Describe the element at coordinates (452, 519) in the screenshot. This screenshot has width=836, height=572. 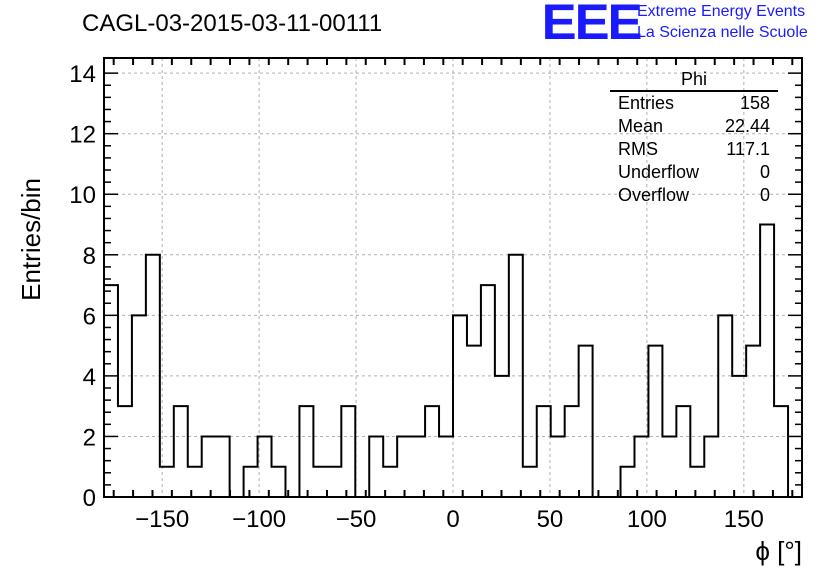
I see `x-tick-label: 0` at that location.